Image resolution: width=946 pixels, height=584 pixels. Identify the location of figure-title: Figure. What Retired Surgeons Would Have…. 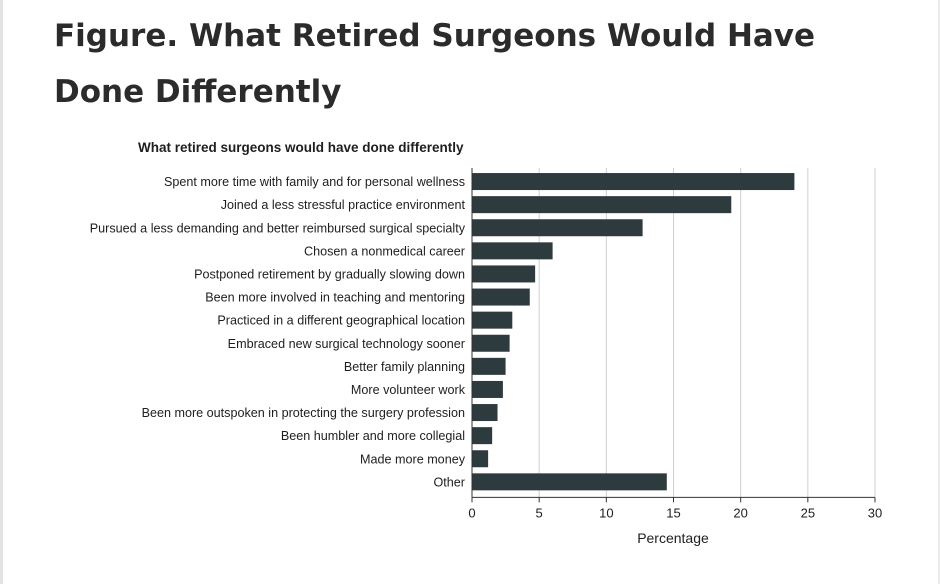
(435, 64).